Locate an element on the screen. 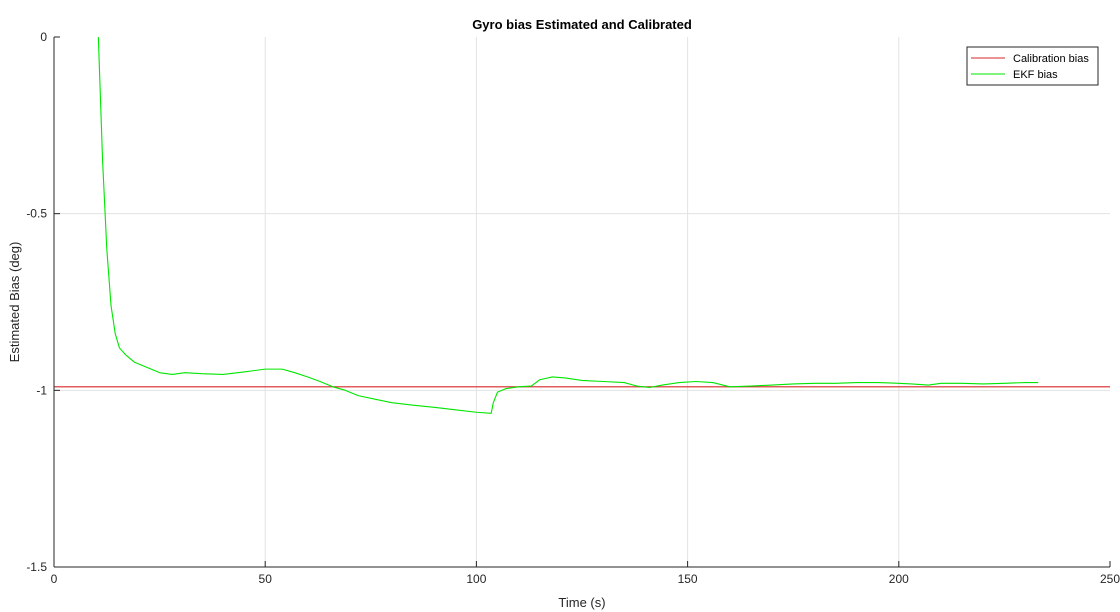 The height and width of the screenshot is (612, 1120). legend-label: Calibration bias is located at coordinates (1051, 59).